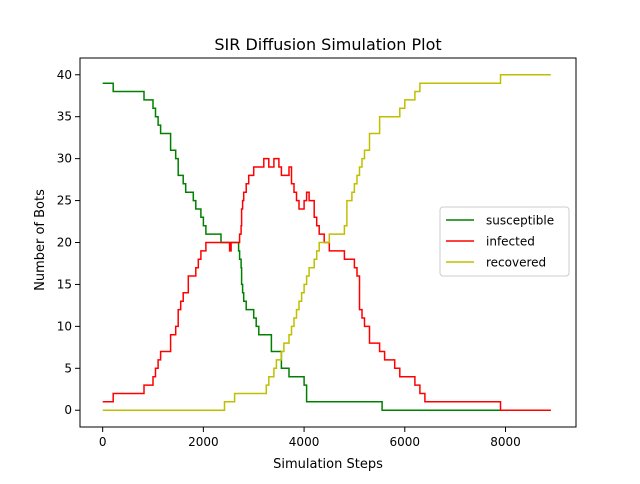 The image size is (640, 484). Describe the element at coordinates (64, 201) in the screenshot. I see `y-tick-label: 25` at that location.